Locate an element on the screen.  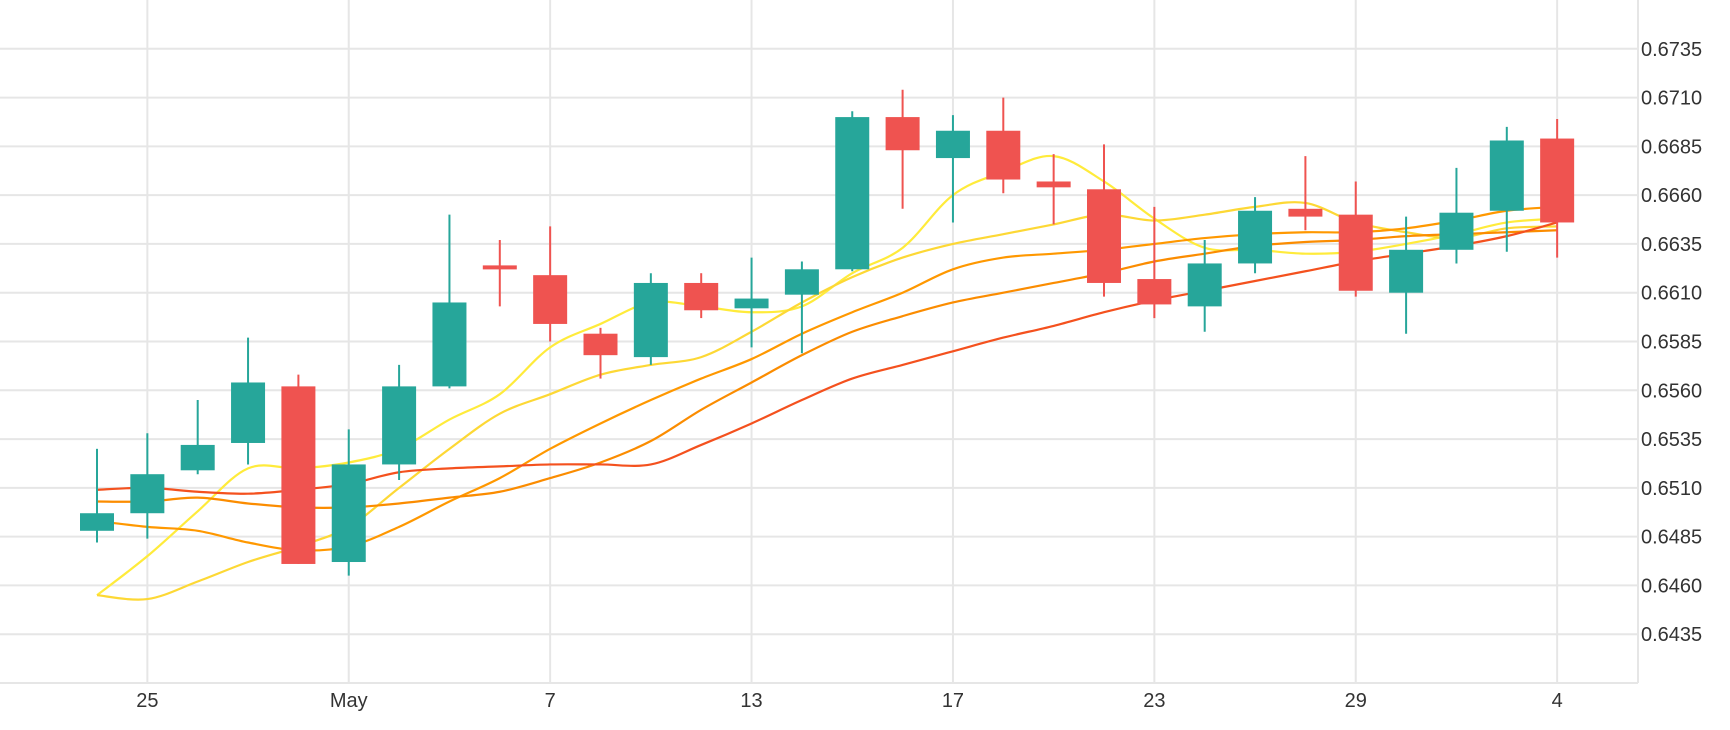
x-tick-label: 4 is located at coordinates (1557, 701).